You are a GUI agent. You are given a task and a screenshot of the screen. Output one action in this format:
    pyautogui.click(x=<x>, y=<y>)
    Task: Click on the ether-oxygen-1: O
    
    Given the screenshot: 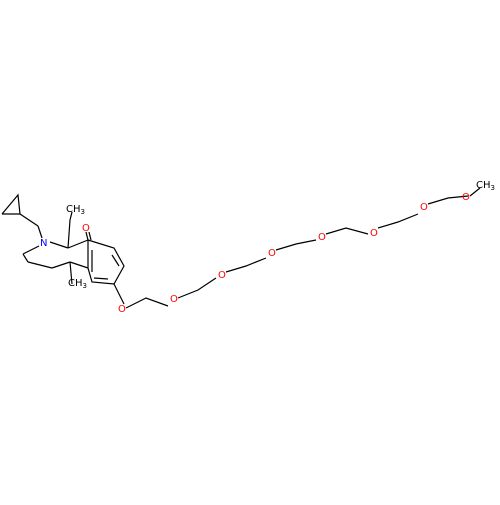 What is the action you would take?
    pyautogui.click(x=122, y=309)
    